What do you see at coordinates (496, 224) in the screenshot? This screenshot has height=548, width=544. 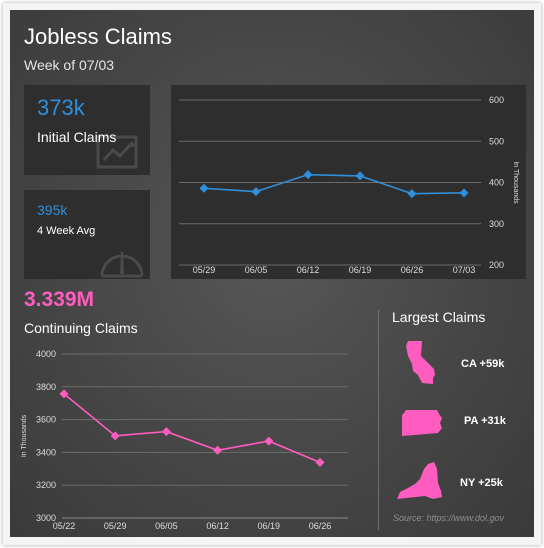 I see `y-tick-label: 300` at bounding box center [496, 224].